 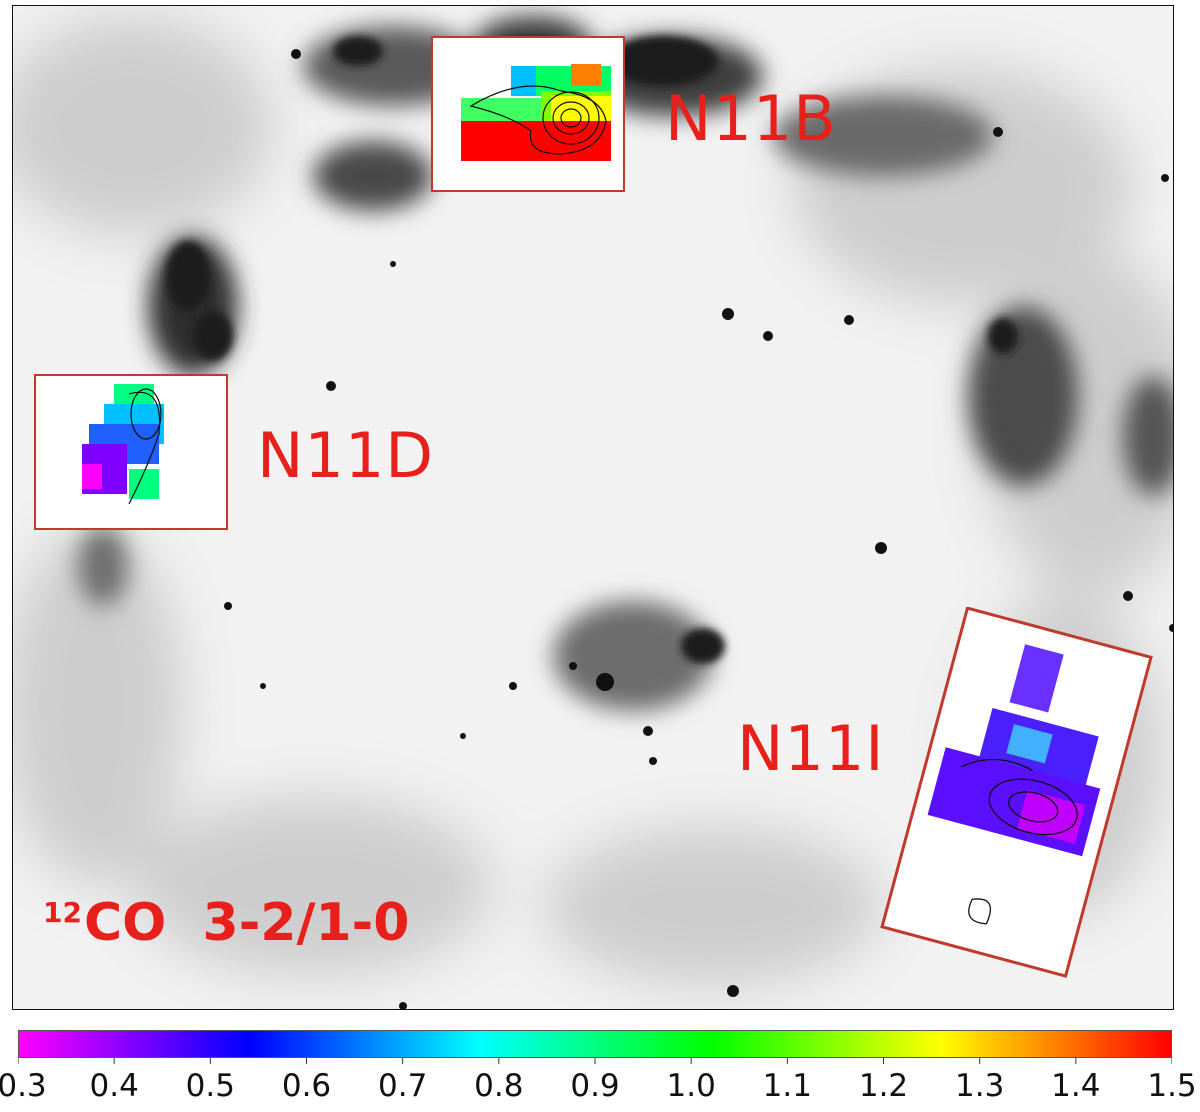 What do you see at coordinates (403, 1086) in the screenshot?
I see `colorbar-tick-label: 0.7` at bounding box center [403, 1086].